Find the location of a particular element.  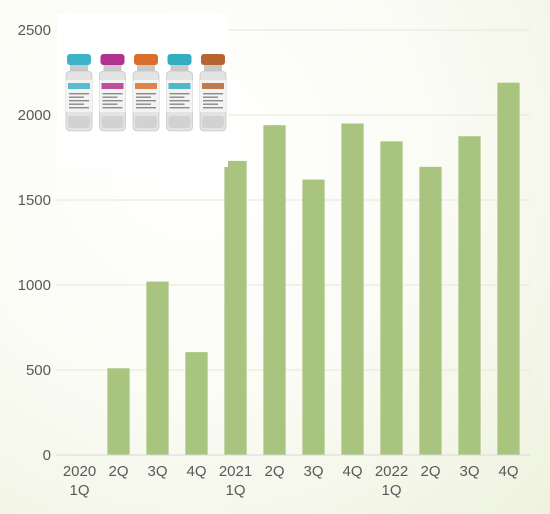

y-tick-label: 2000 is located at coordinates (34, 115).